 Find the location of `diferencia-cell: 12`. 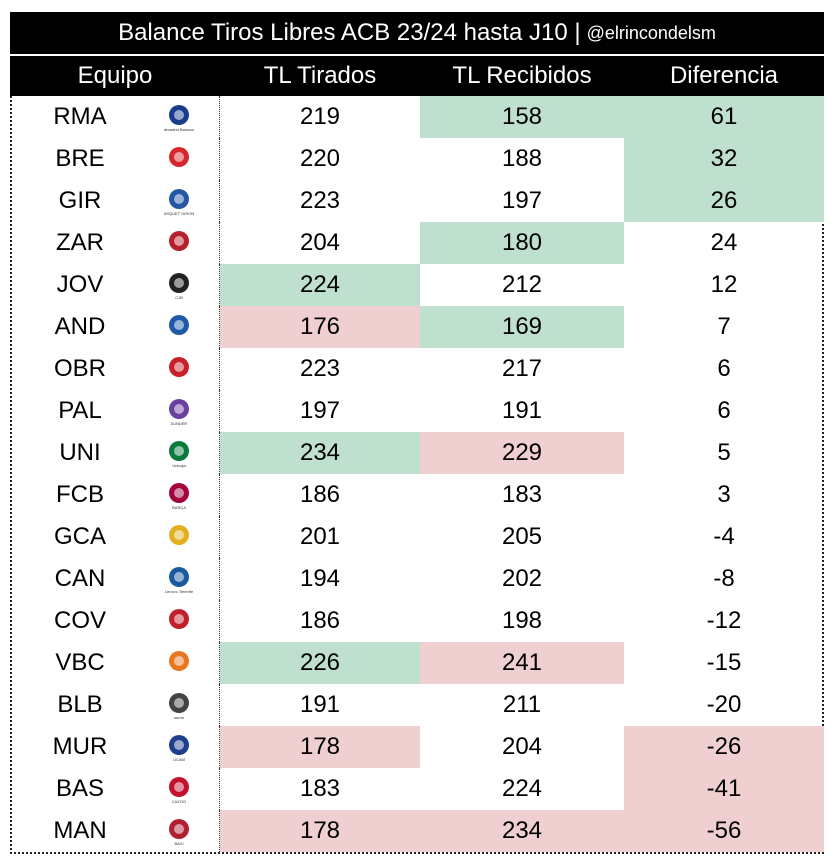

diferencia-cell: 12 is located at coordinates (724, 284).